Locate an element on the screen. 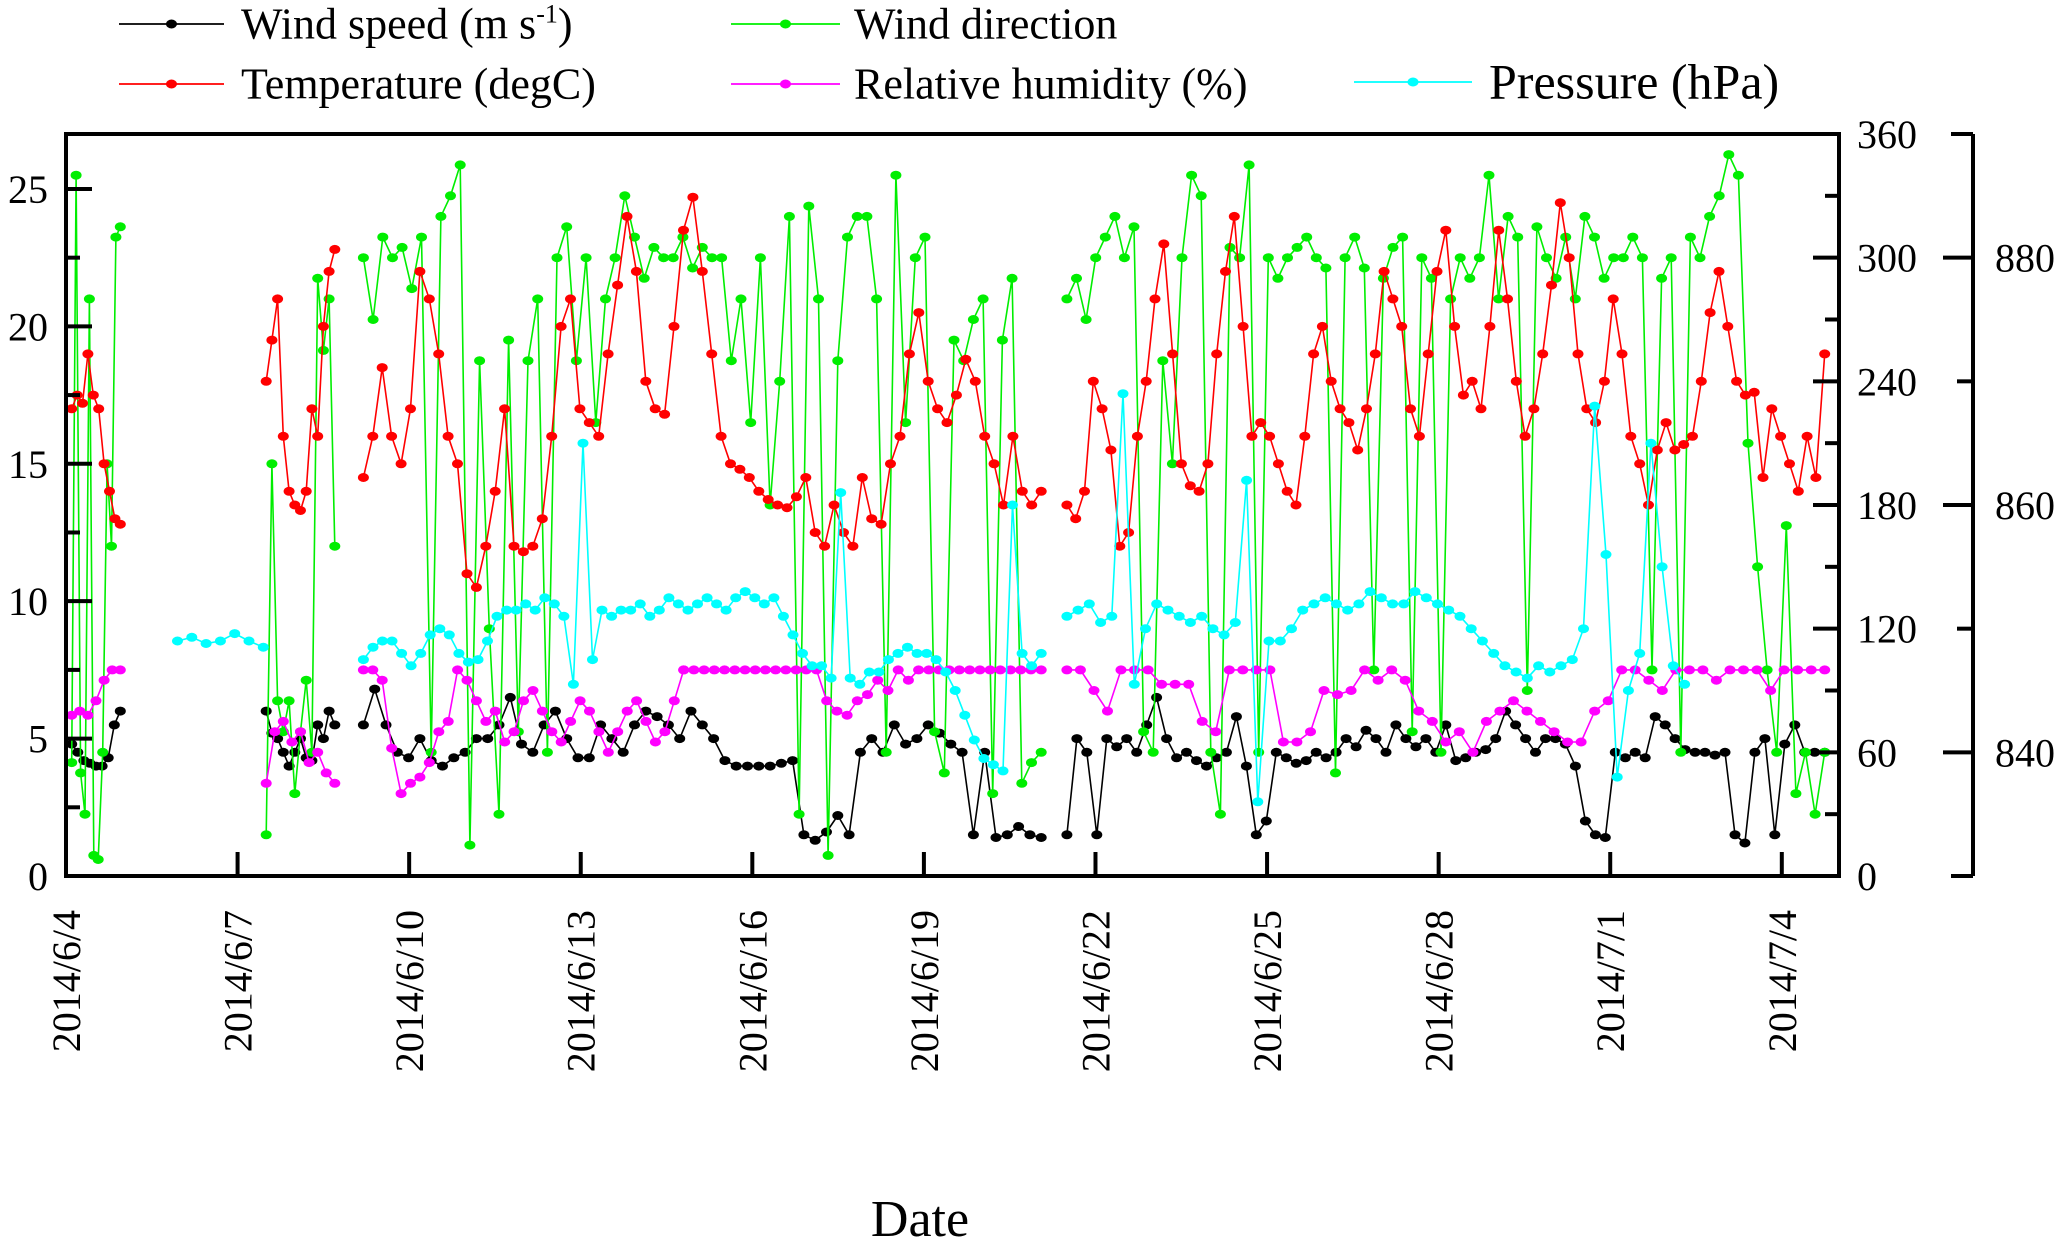 The image size is (2067, 1241). legend-label-text: Relative humidity (%) is located at coordinates (1050, 84).